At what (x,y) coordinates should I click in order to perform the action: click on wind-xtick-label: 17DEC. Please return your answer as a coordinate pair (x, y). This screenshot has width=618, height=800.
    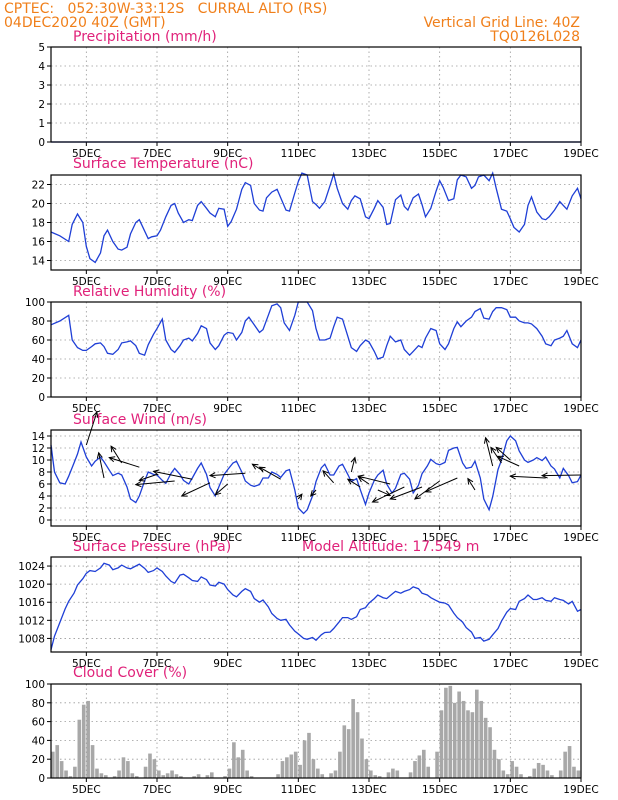
    Looking at the image, I should click on (510, 538).